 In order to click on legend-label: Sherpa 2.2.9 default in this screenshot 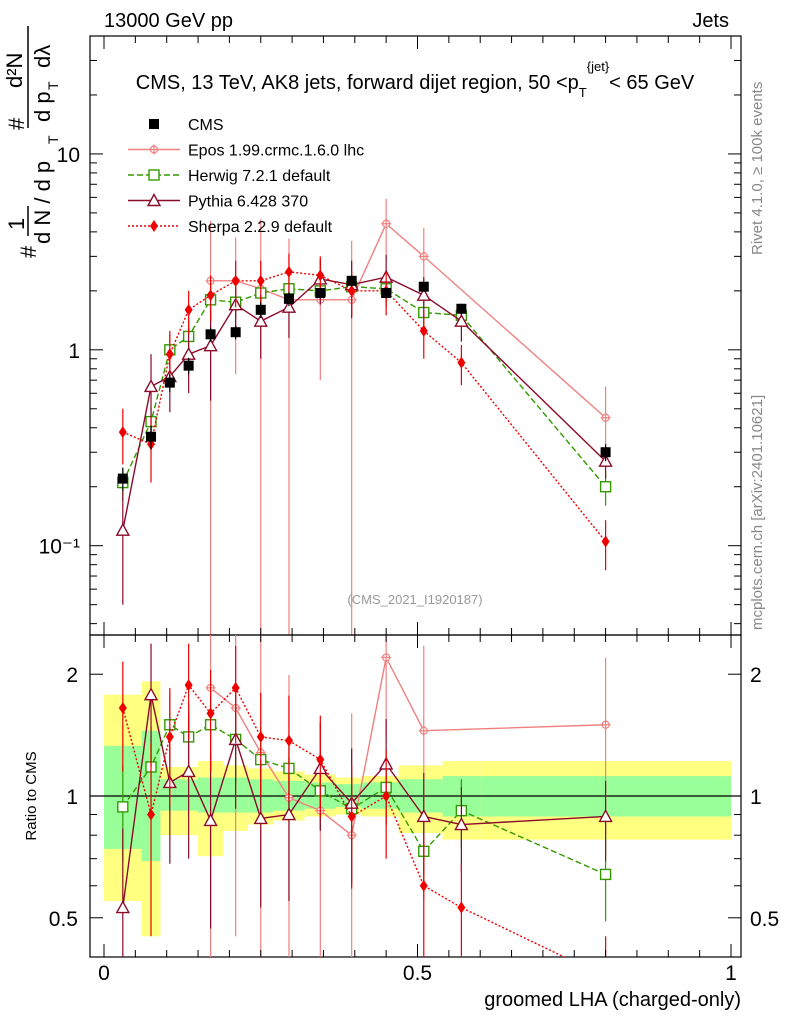, I will do `click(260, 227)`.